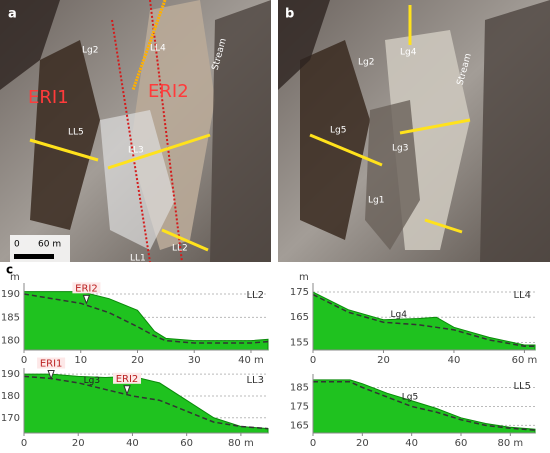 Image resolution: width=550 pixels, height=453 pixels. What do you see at coordinates (410, 397) in the screenshot?
I see `annotation: Lg5` at bounding box center [410, 397].